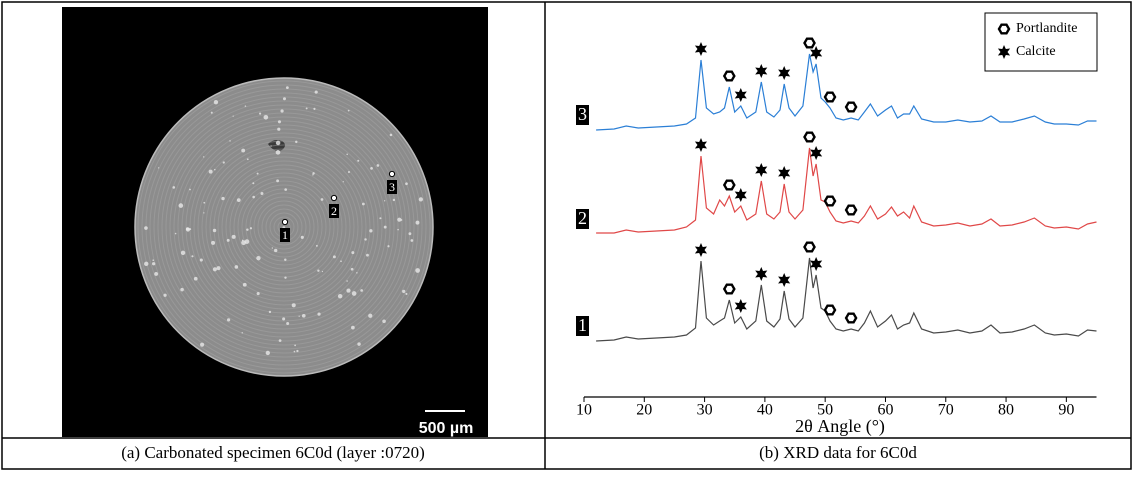  What do you see at coordinates (846, 92) in the screenshot?
I see `xrd-line` at bounding box center [846, 92].